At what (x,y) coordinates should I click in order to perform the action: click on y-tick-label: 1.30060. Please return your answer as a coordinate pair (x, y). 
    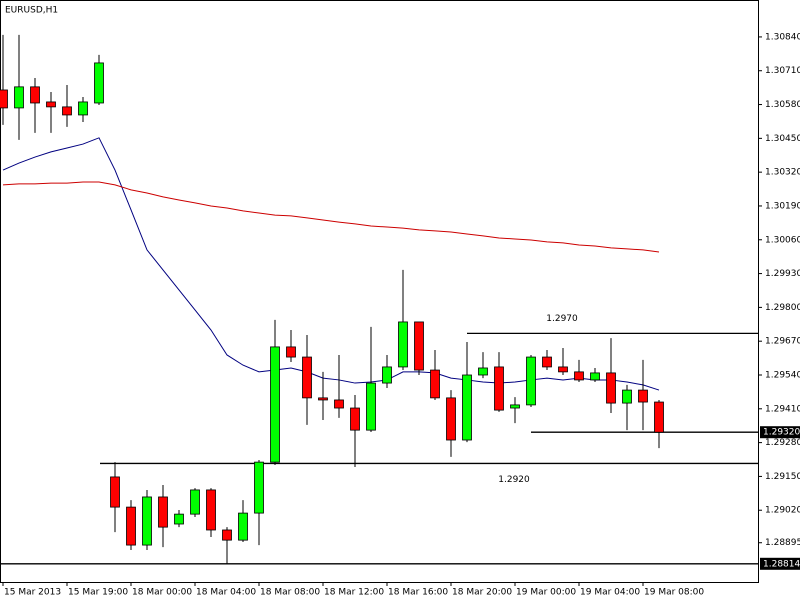
    Looking at the image, I should click on (782, 240).